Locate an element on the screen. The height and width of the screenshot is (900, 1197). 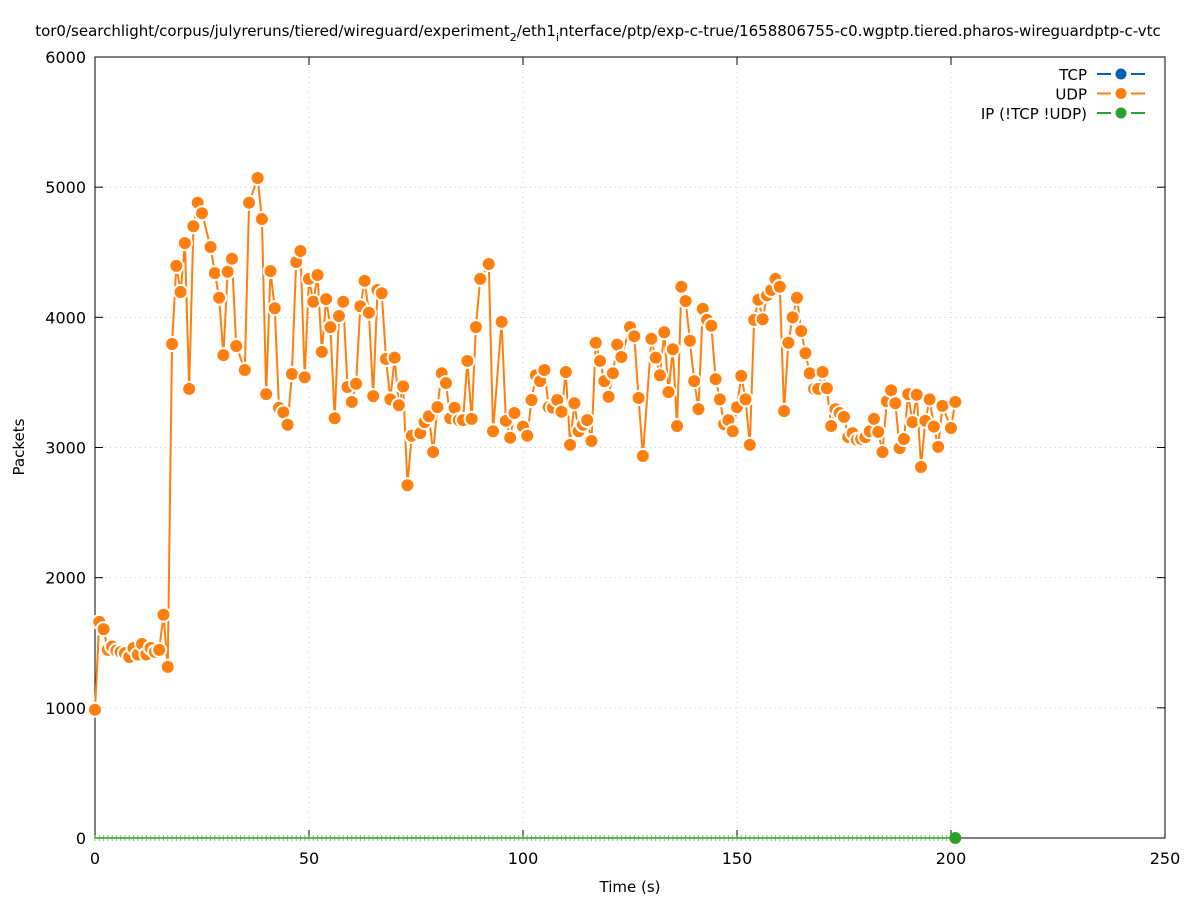
legend-entry-1: UDP is located at coordinates (1100, 95).